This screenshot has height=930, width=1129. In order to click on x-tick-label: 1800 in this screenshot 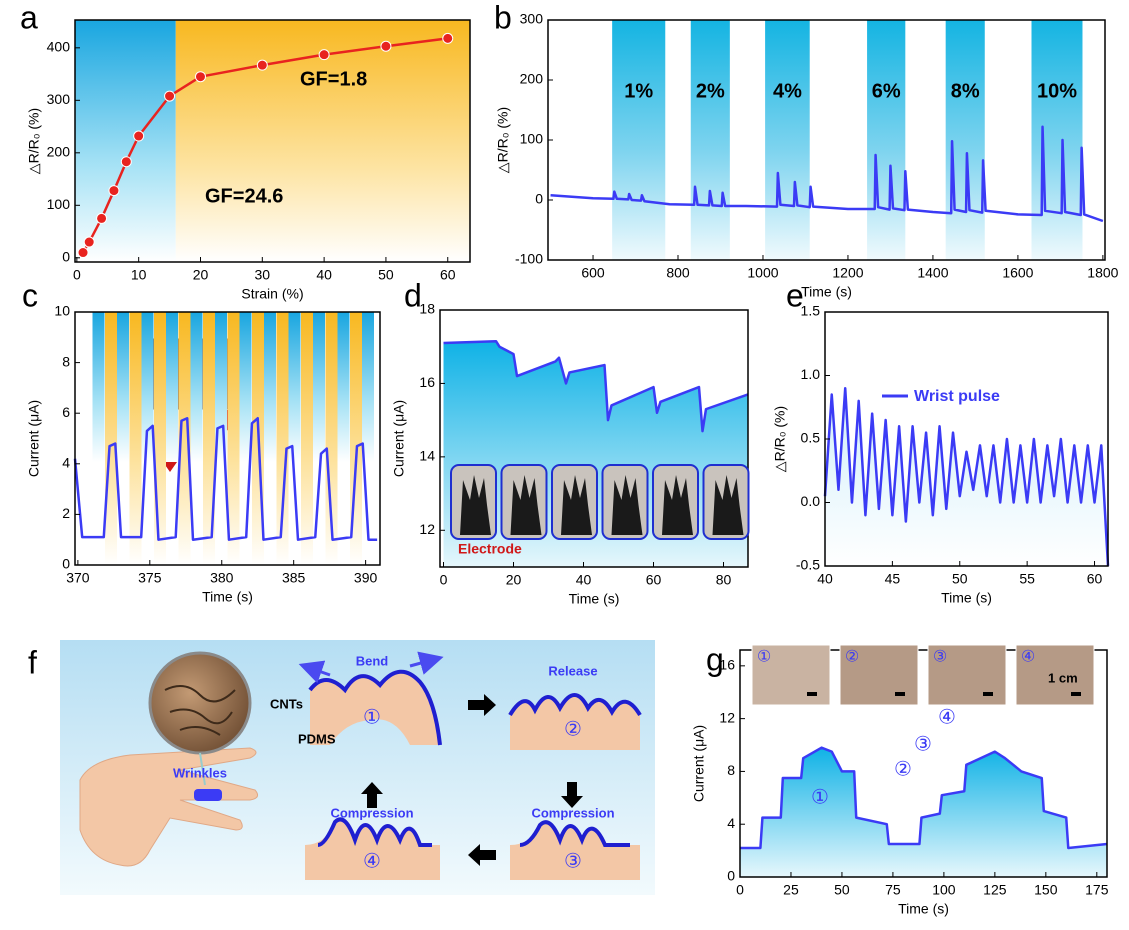, I will do `click(1102, 273)`.